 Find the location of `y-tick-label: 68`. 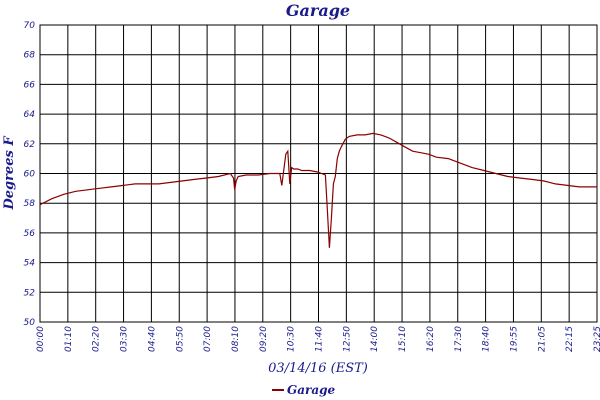

y-tick-label: 68 is located at coordinates (30, 56).